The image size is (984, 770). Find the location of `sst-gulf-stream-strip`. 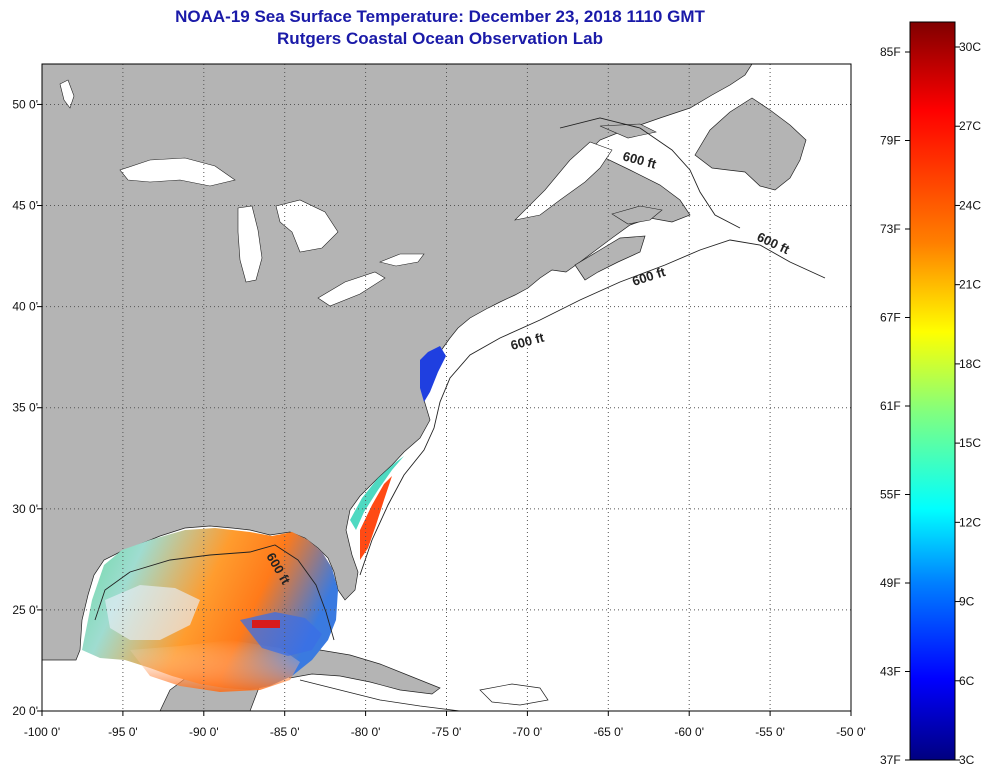

sst-gulf-stream-strip is located at coordinates (376, 518).